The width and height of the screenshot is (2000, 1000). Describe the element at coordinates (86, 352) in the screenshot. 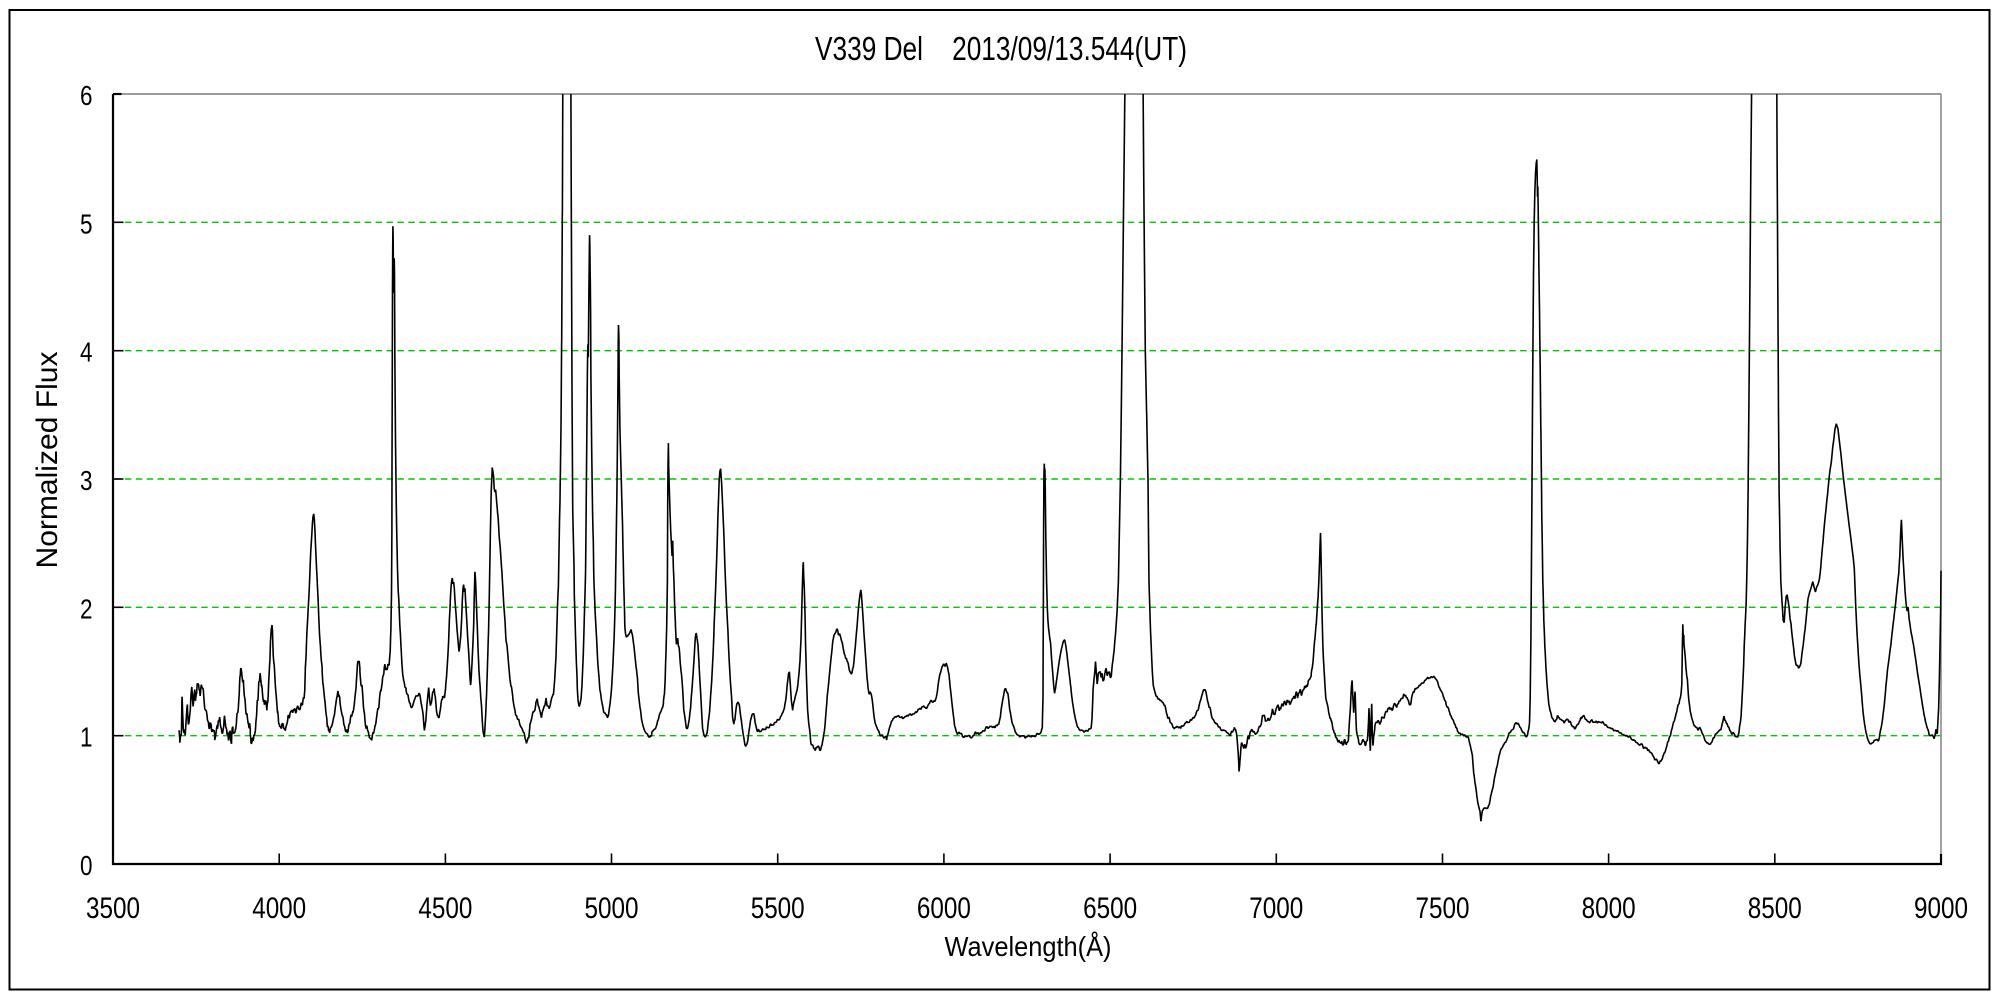

I see `svg-text: 4` at that location.